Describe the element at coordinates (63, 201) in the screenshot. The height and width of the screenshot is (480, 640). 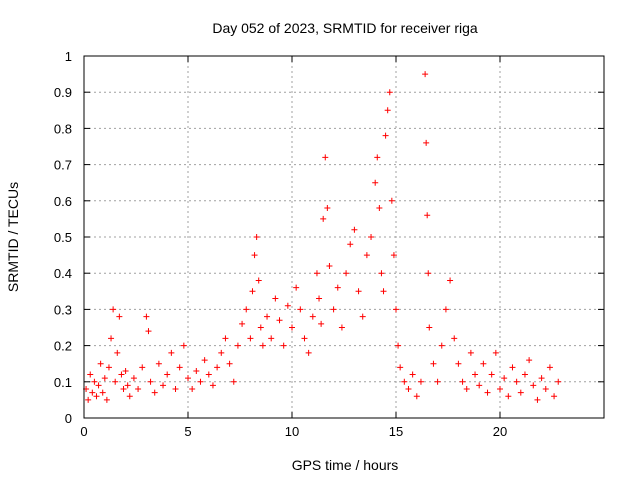
I see `y-tick-label: 0.6` at that location.